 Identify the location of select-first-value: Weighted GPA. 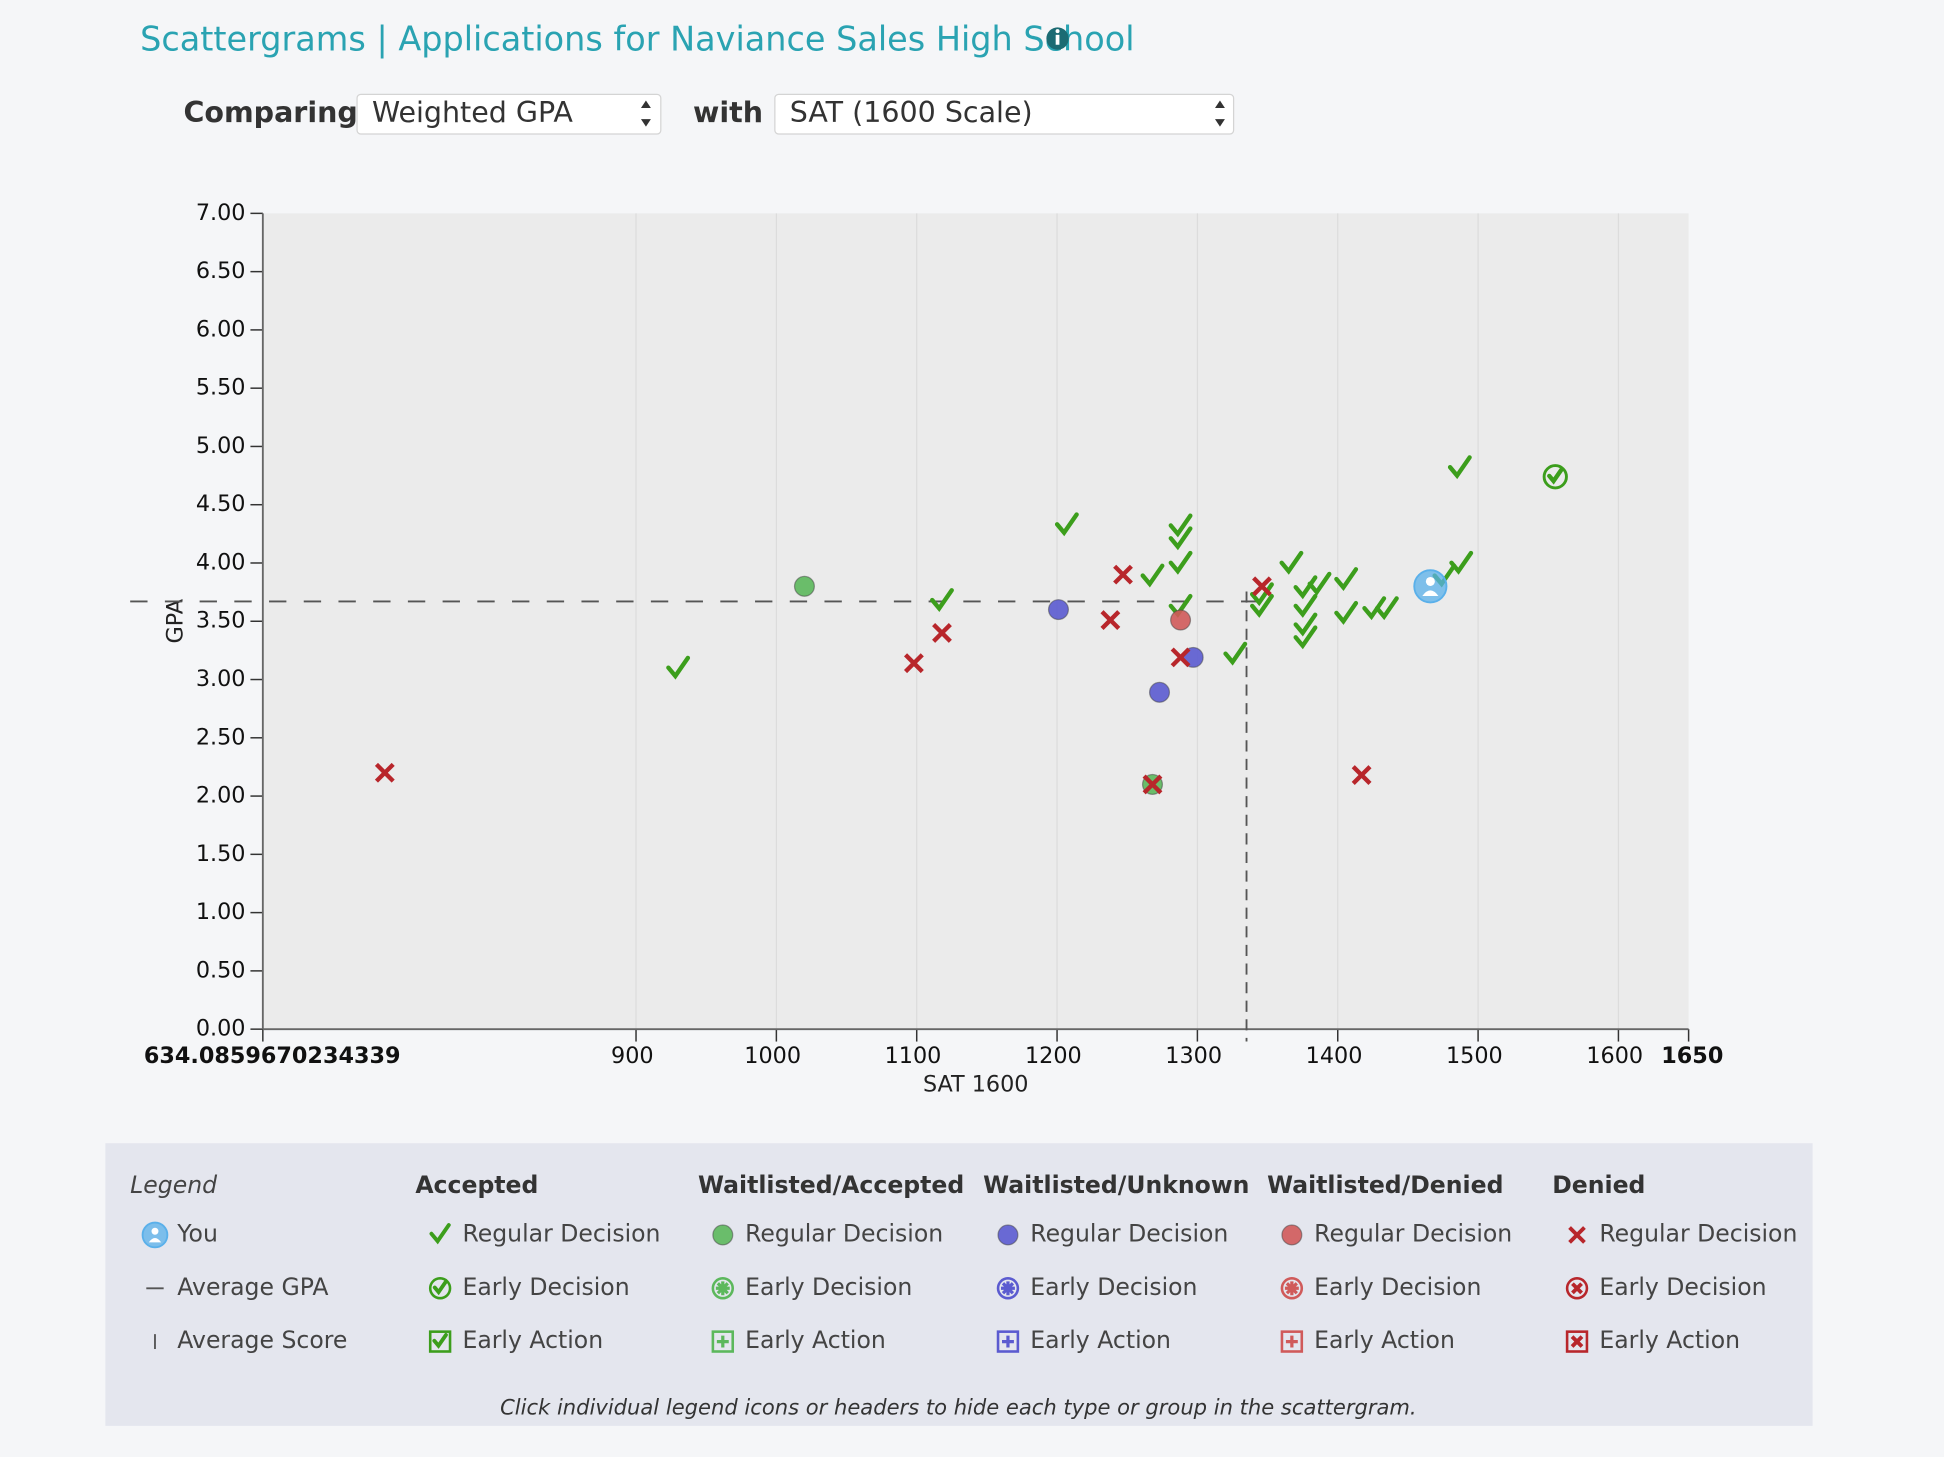
(472, 112).